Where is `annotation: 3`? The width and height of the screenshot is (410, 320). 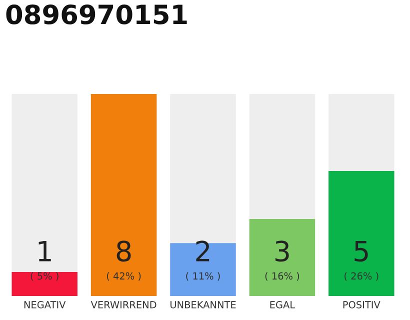
annotation: 3 is located at coordinates (282, 251).